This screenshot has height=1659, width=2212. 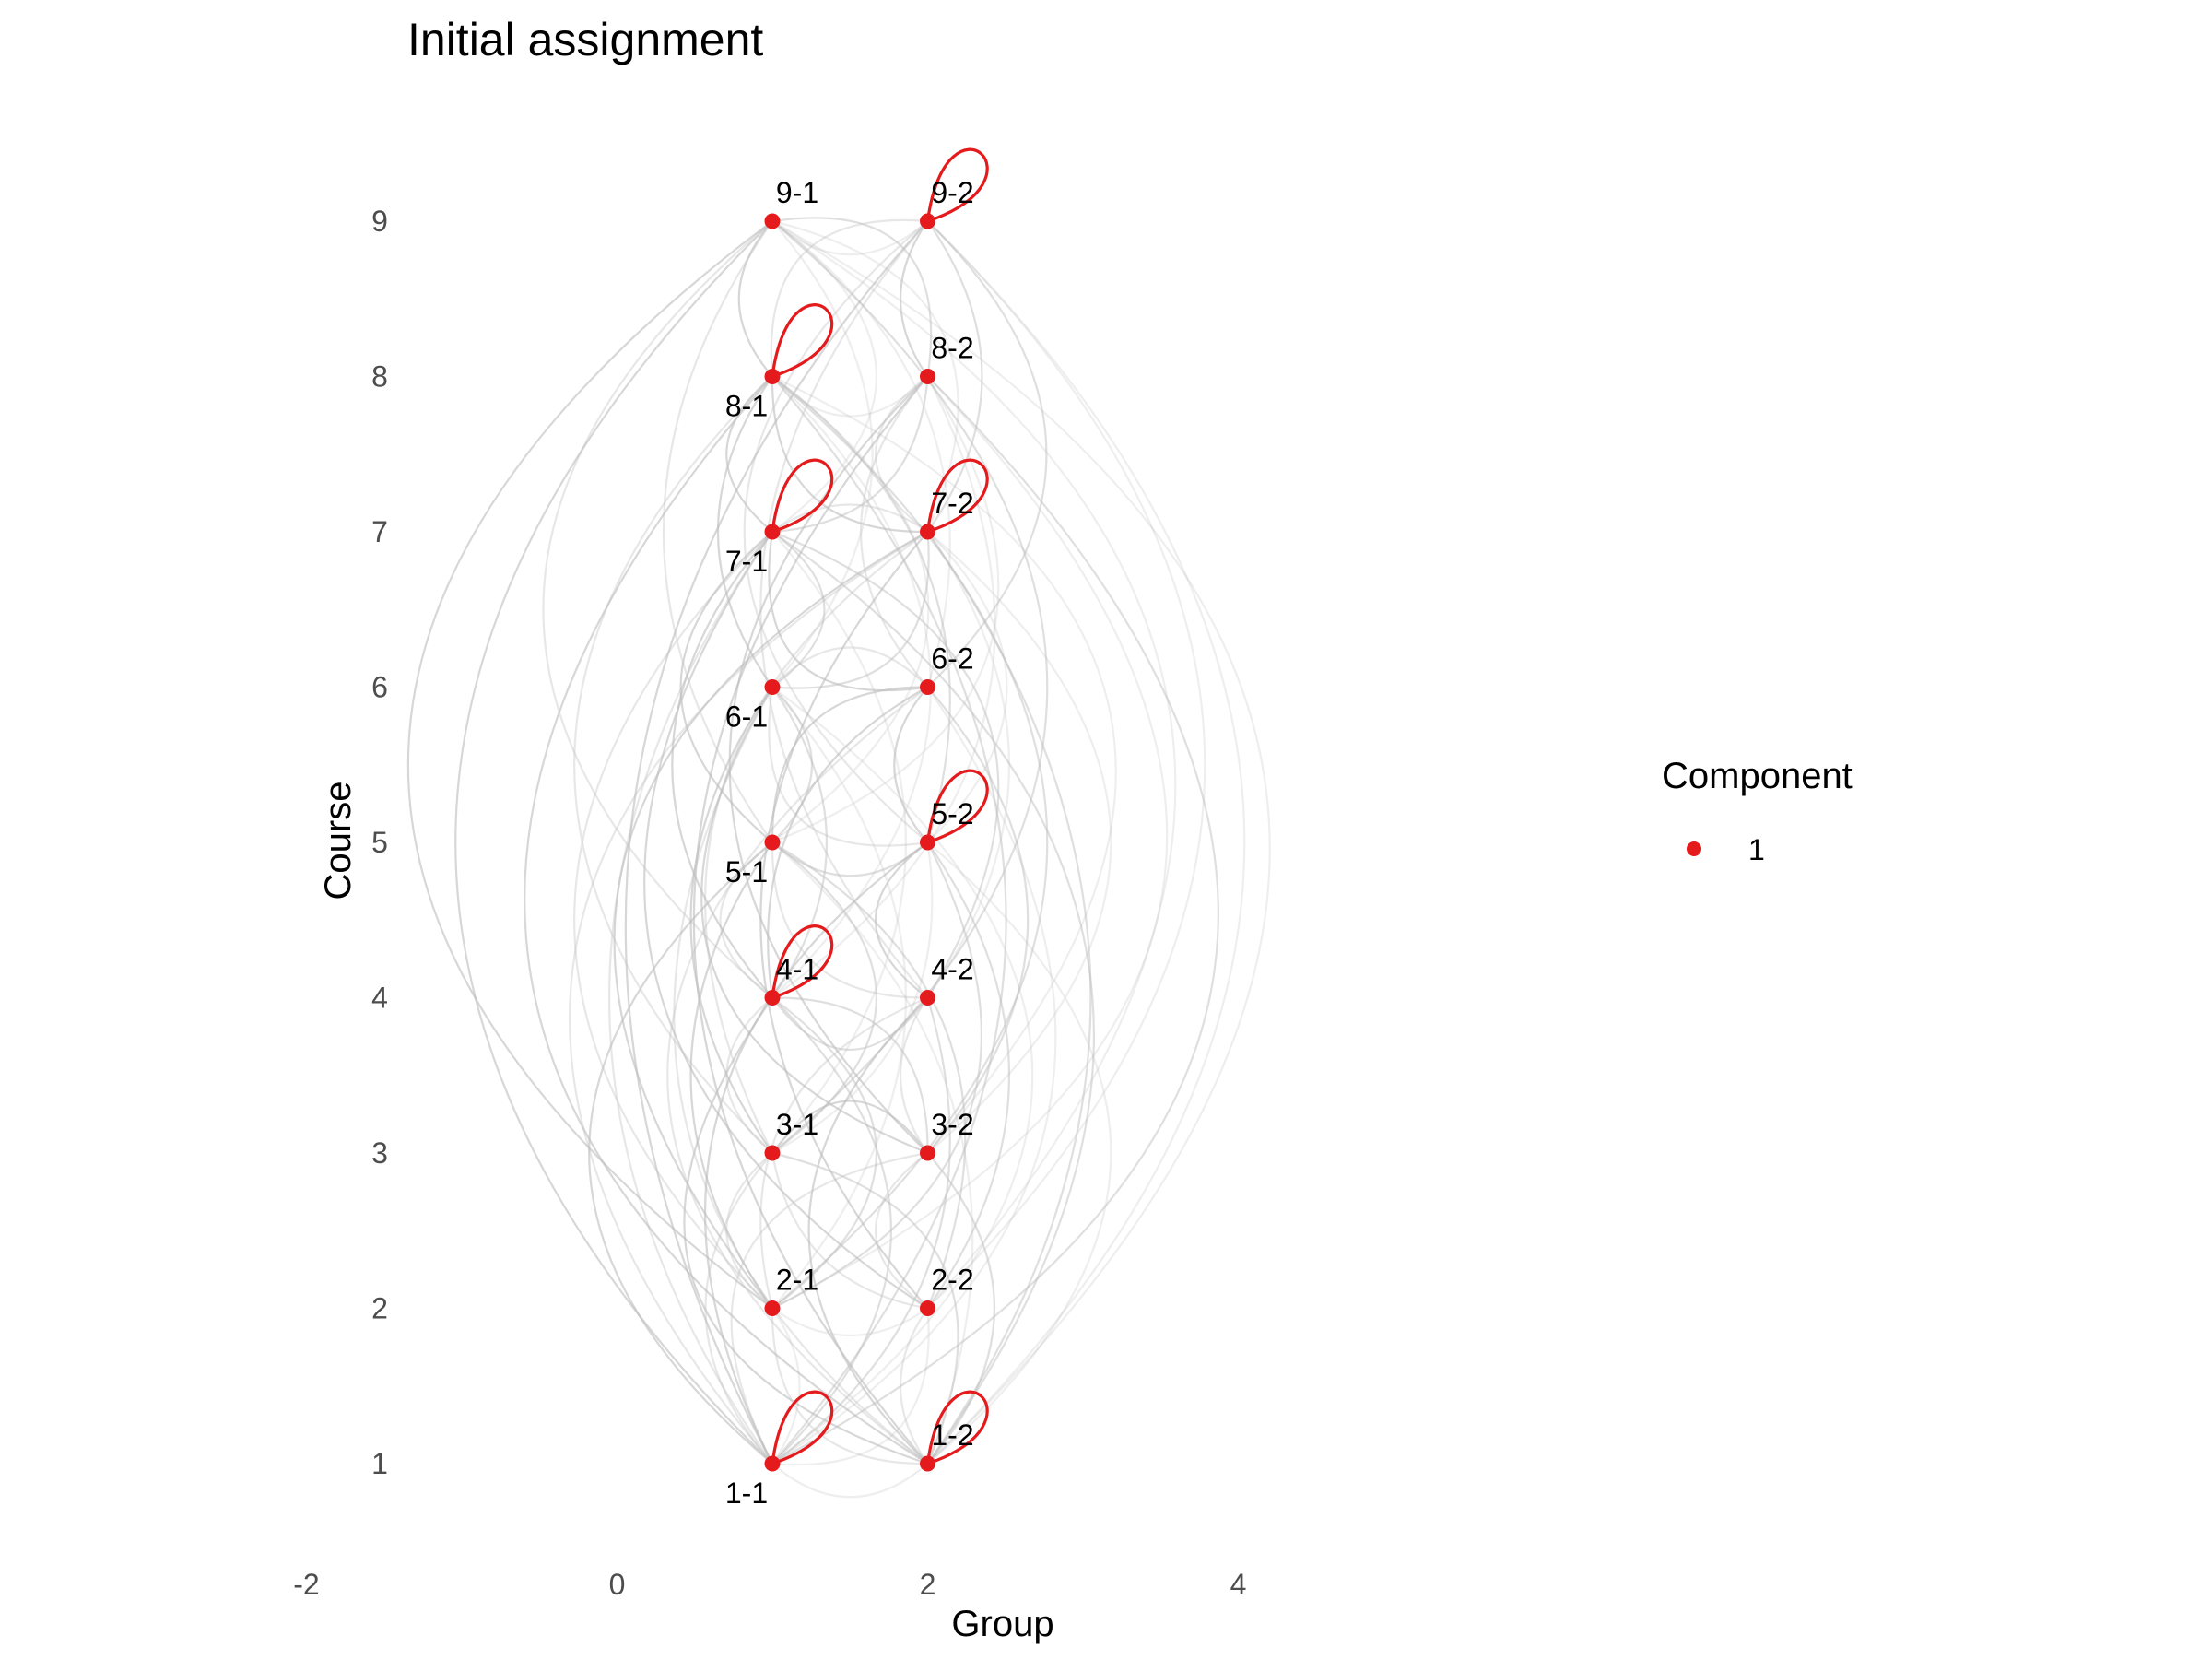 I want to click on legend: Component 1, so click(x=1757, y=811).